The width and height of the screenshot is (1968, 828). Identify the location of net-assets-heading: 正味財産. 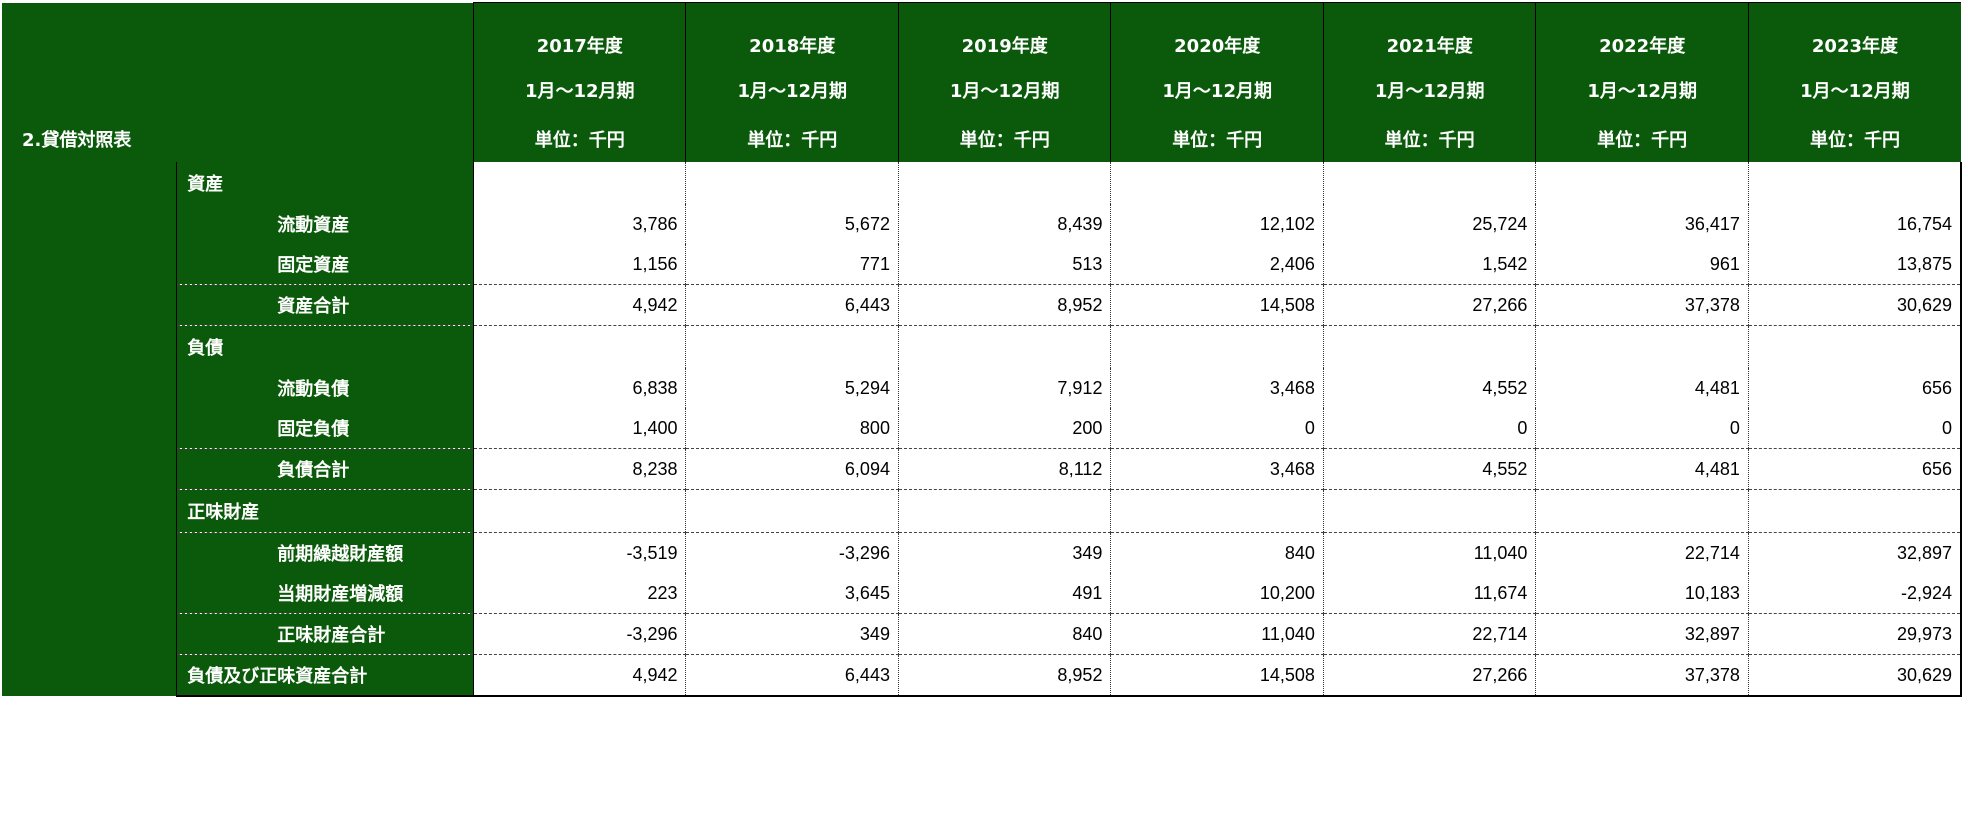
(325, 511).